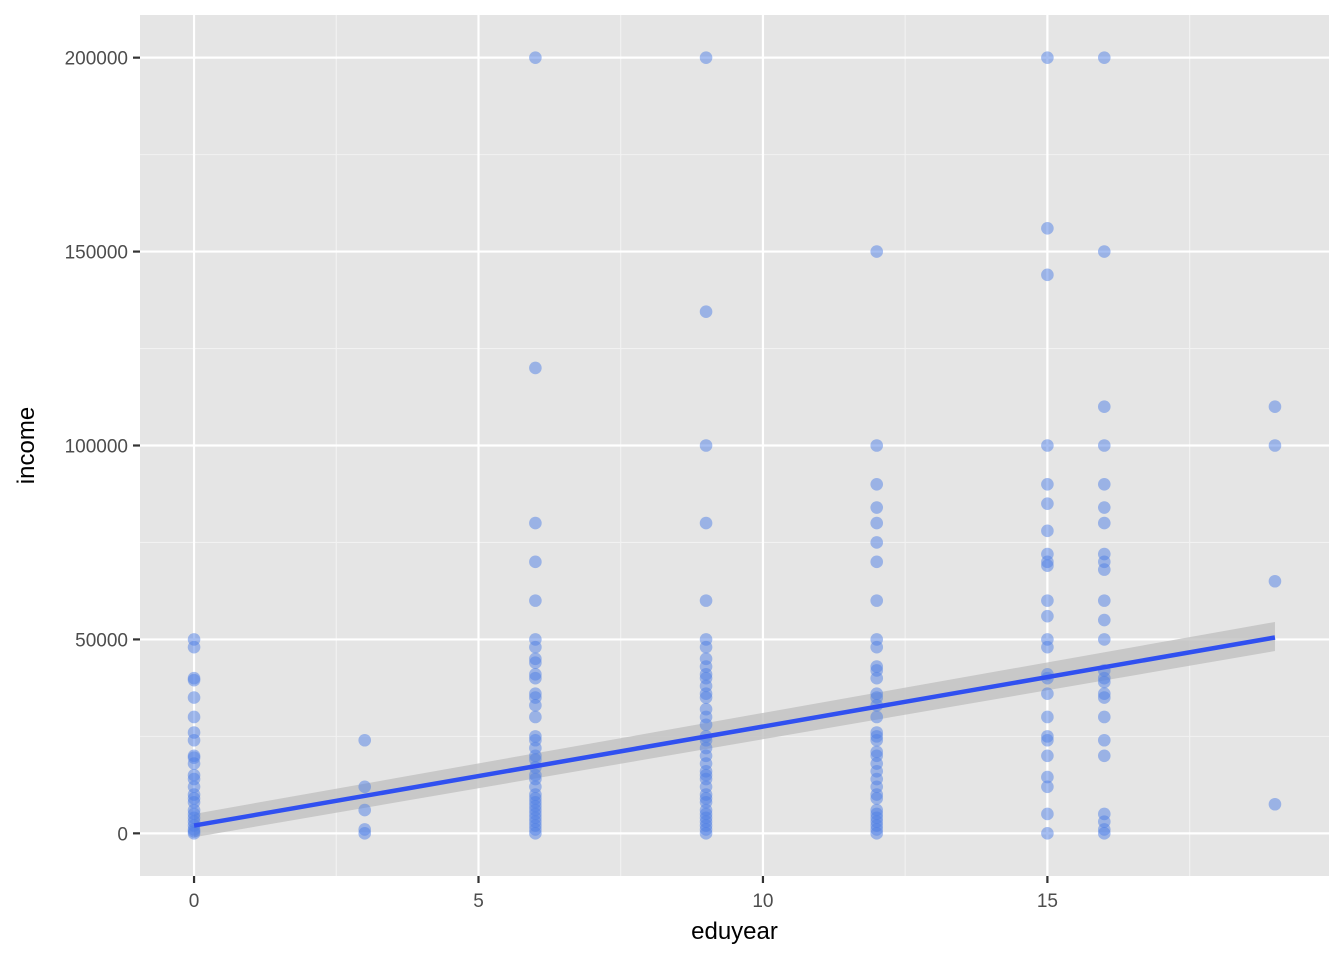  What do you see at coordinates (734, 931) in the screenshot?
I see `x-axis-title: eduyear` at bounding box center [734, 931].